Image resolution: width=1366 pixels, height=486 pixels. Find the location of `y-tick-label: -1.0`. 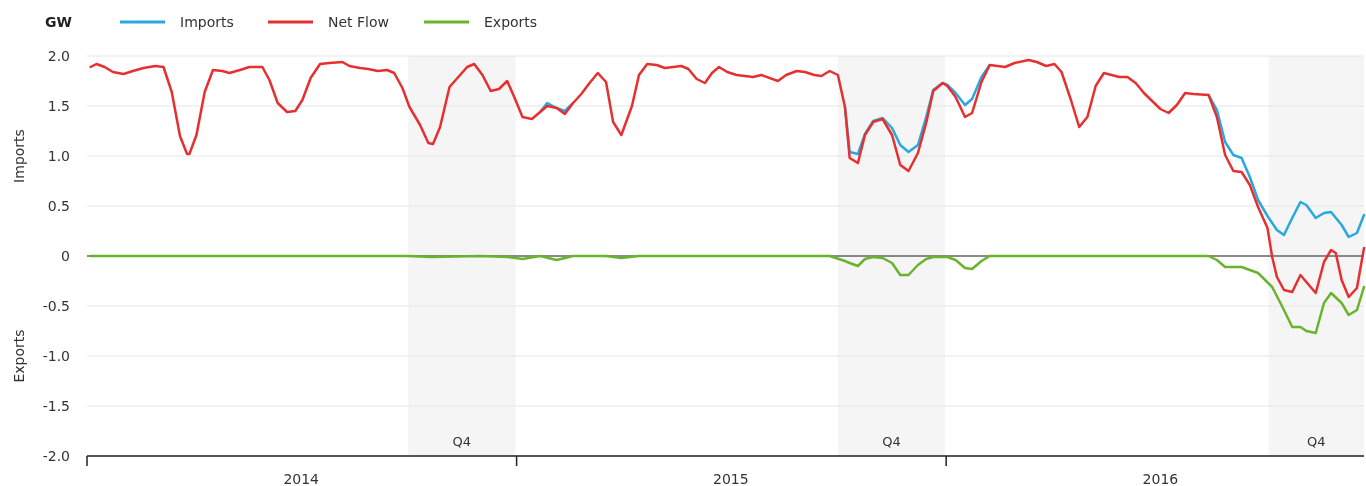

y-tick-label: -1.0 is located at coordinates (56, 355).